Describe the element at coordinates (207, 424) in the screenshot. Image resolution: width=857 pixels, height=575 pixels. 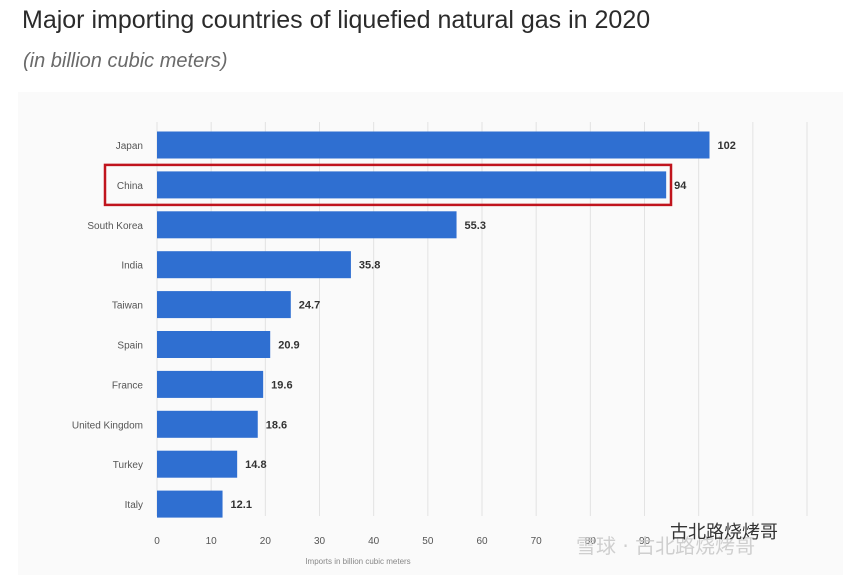
I see `bar-united-kingdom` at that location.